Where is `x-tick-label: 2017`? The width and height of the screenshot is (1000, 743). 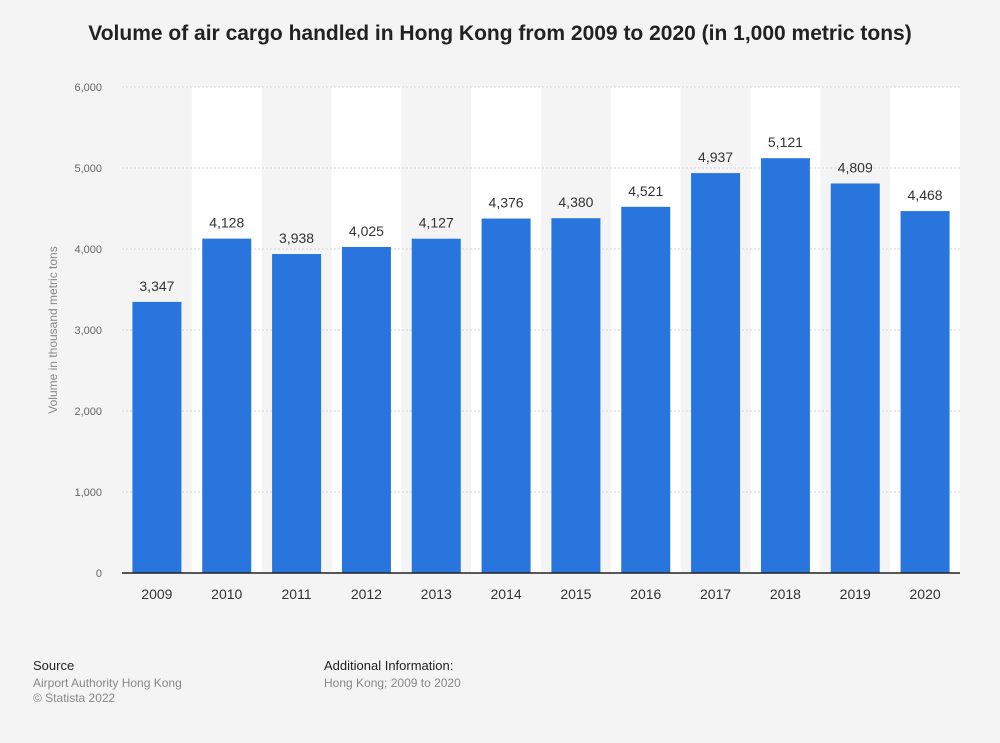
x-tick-label: 2017 is located at coordinates (715, 594).